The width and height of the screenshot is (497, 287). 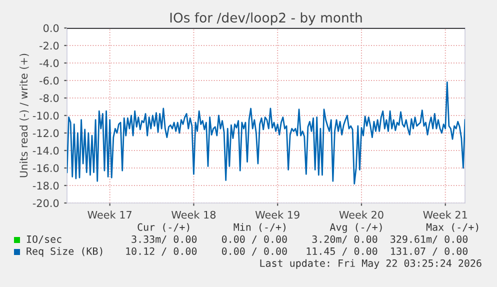 What do you see at coordinates (266, 19) in the screenshot?
I see `chart-title: IOs for /dev/loop2 - by month` at bounding box center [266, 19].